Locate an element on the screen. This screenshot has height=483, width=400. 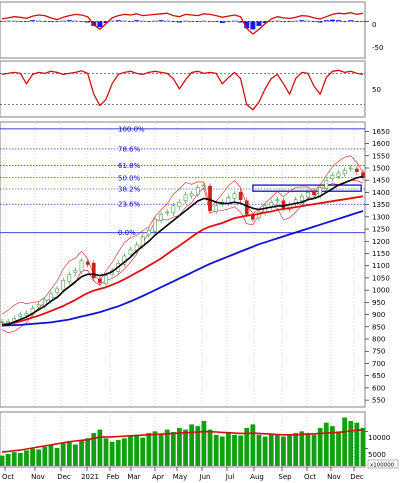
volume-axis: 10000 5000 x100000 is located at coordinates (382, 450).